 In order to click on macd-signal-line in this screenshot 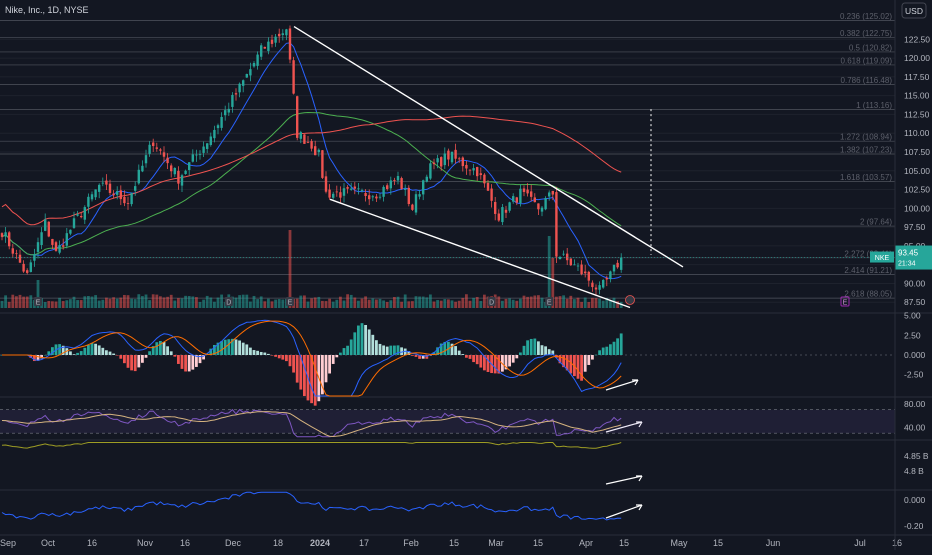, I will do `click(312, 358)`.